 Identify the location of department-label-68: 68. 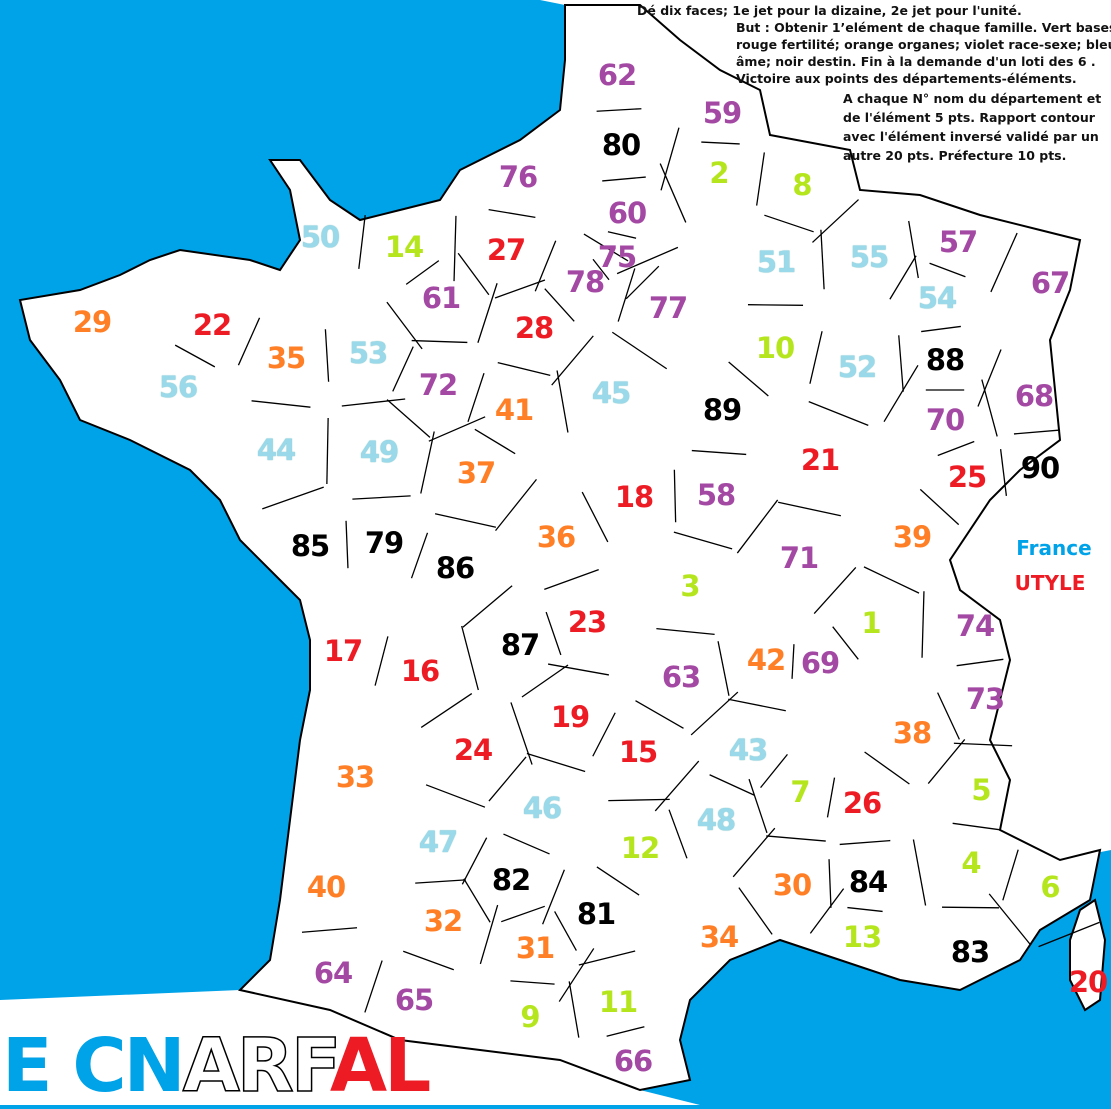
(1034, 396).